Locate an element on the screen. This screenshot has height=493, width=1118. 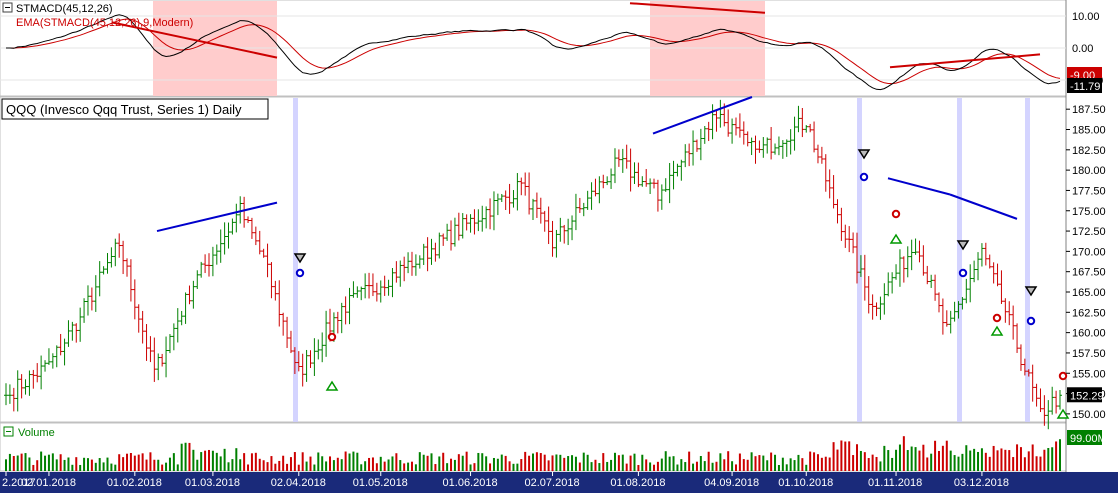
price-tick-label: 185.00 is located at coordinates (1089, 131).